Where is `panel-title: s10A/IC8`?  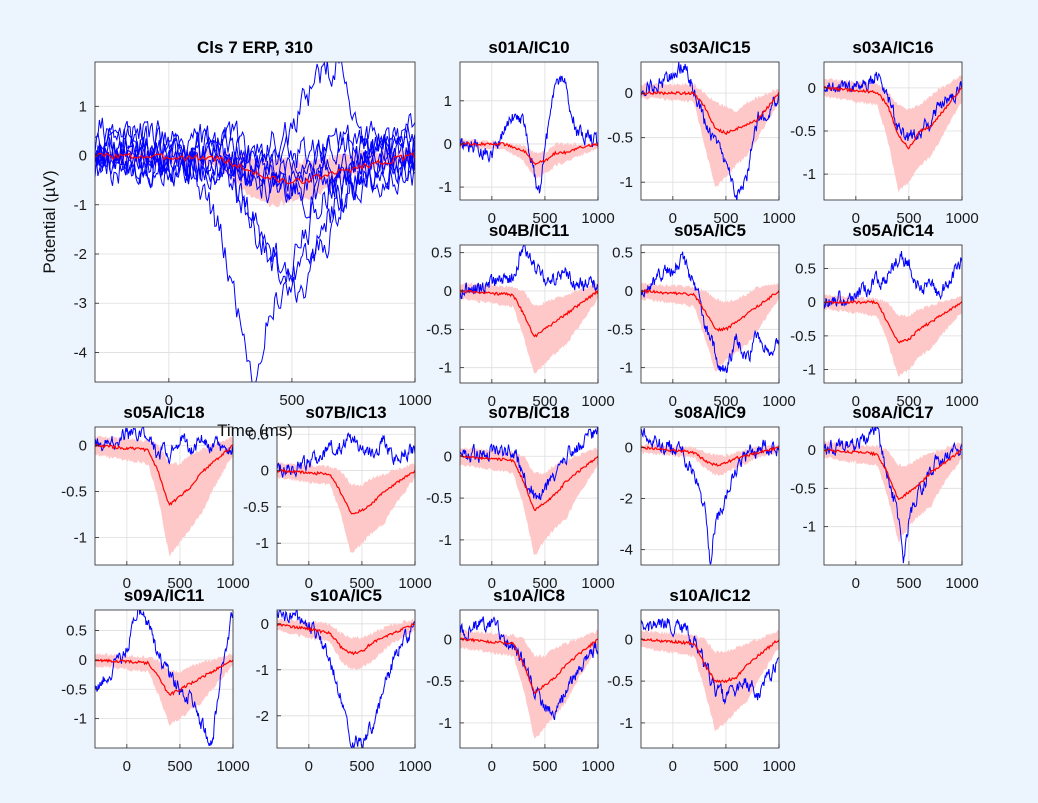 panel-title: s10A/IC8 is located at coordinates (529, 595).